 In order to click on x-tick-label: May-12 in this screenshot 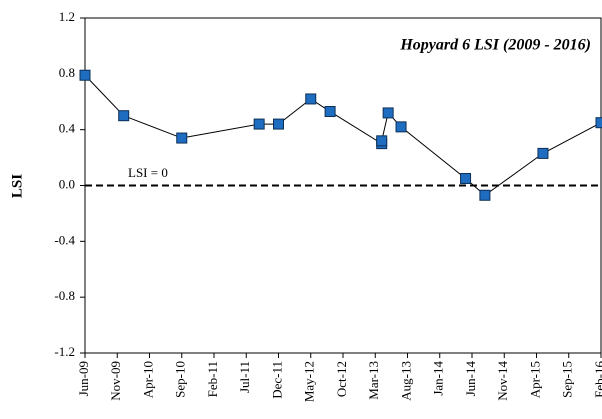, I will do `click(309, 381)`.